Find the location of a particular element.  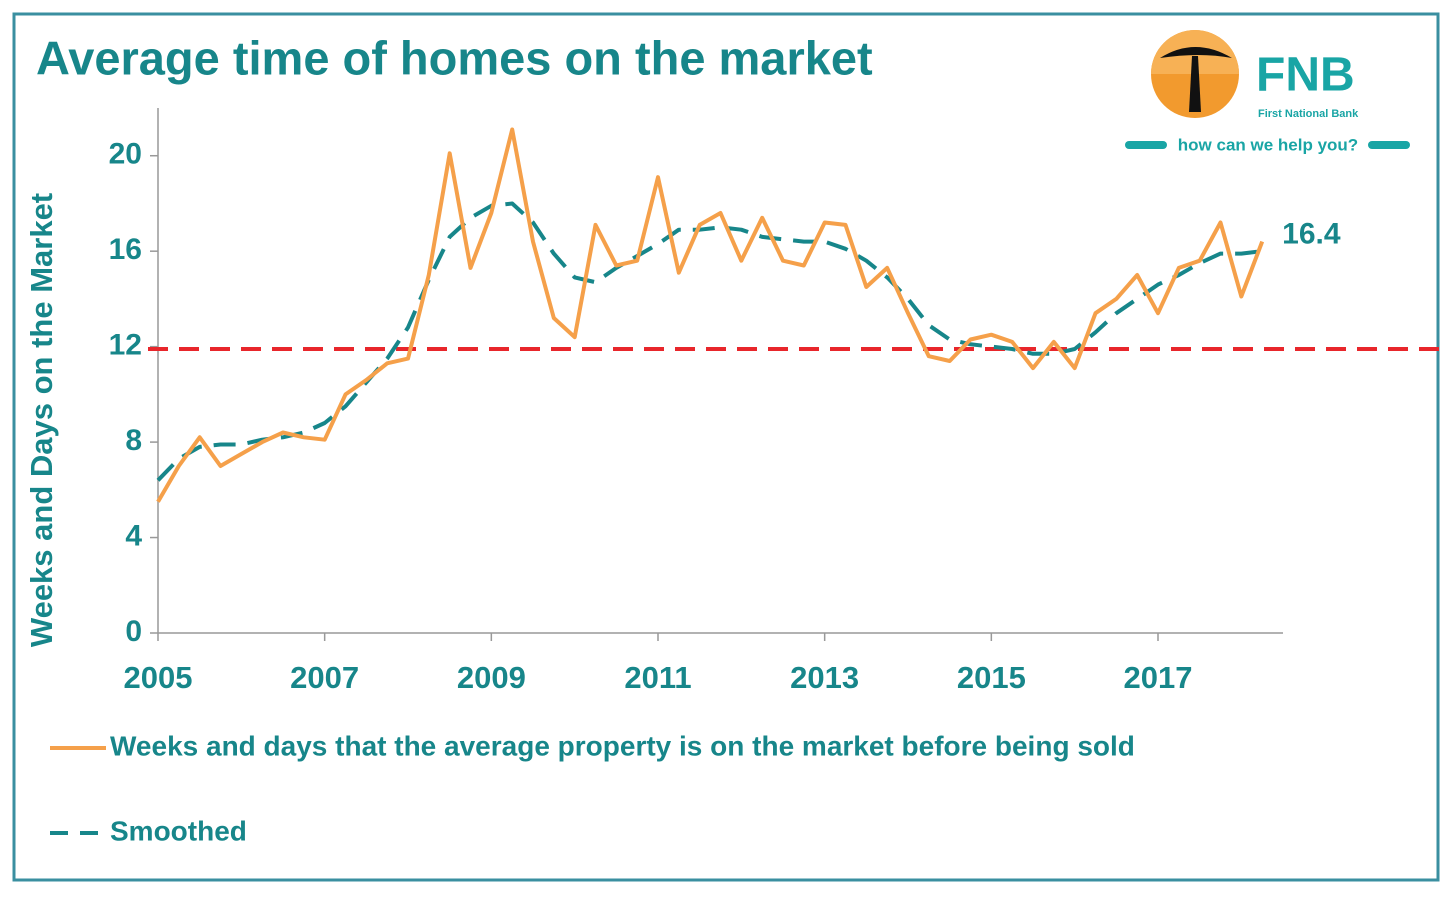

logo-tree-trunk is located at coordinates (1195, 84).